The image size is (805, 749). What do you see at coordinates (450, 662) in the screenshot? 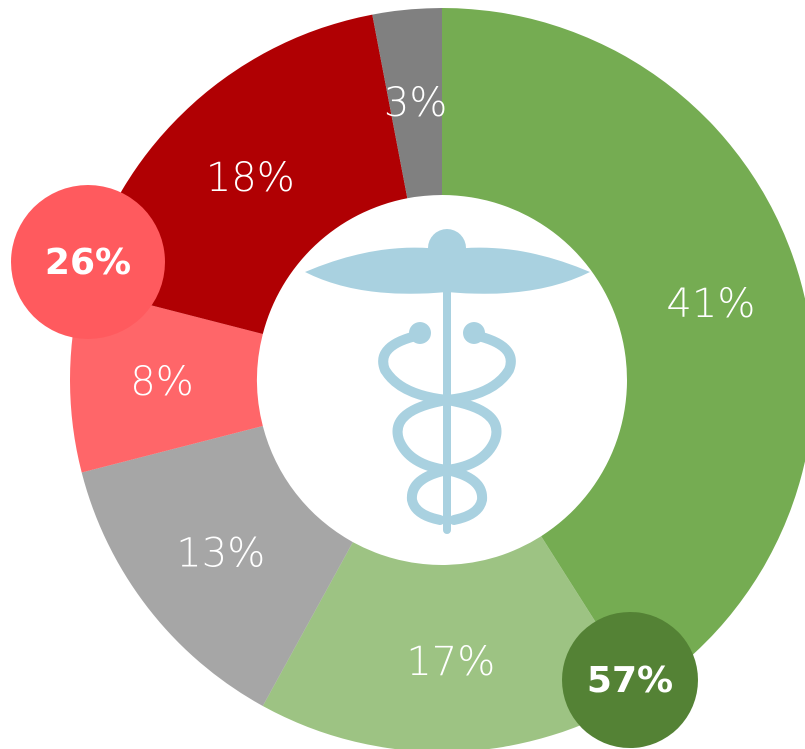
I see `slice-label: 17%` at bounding box center [450, 662].